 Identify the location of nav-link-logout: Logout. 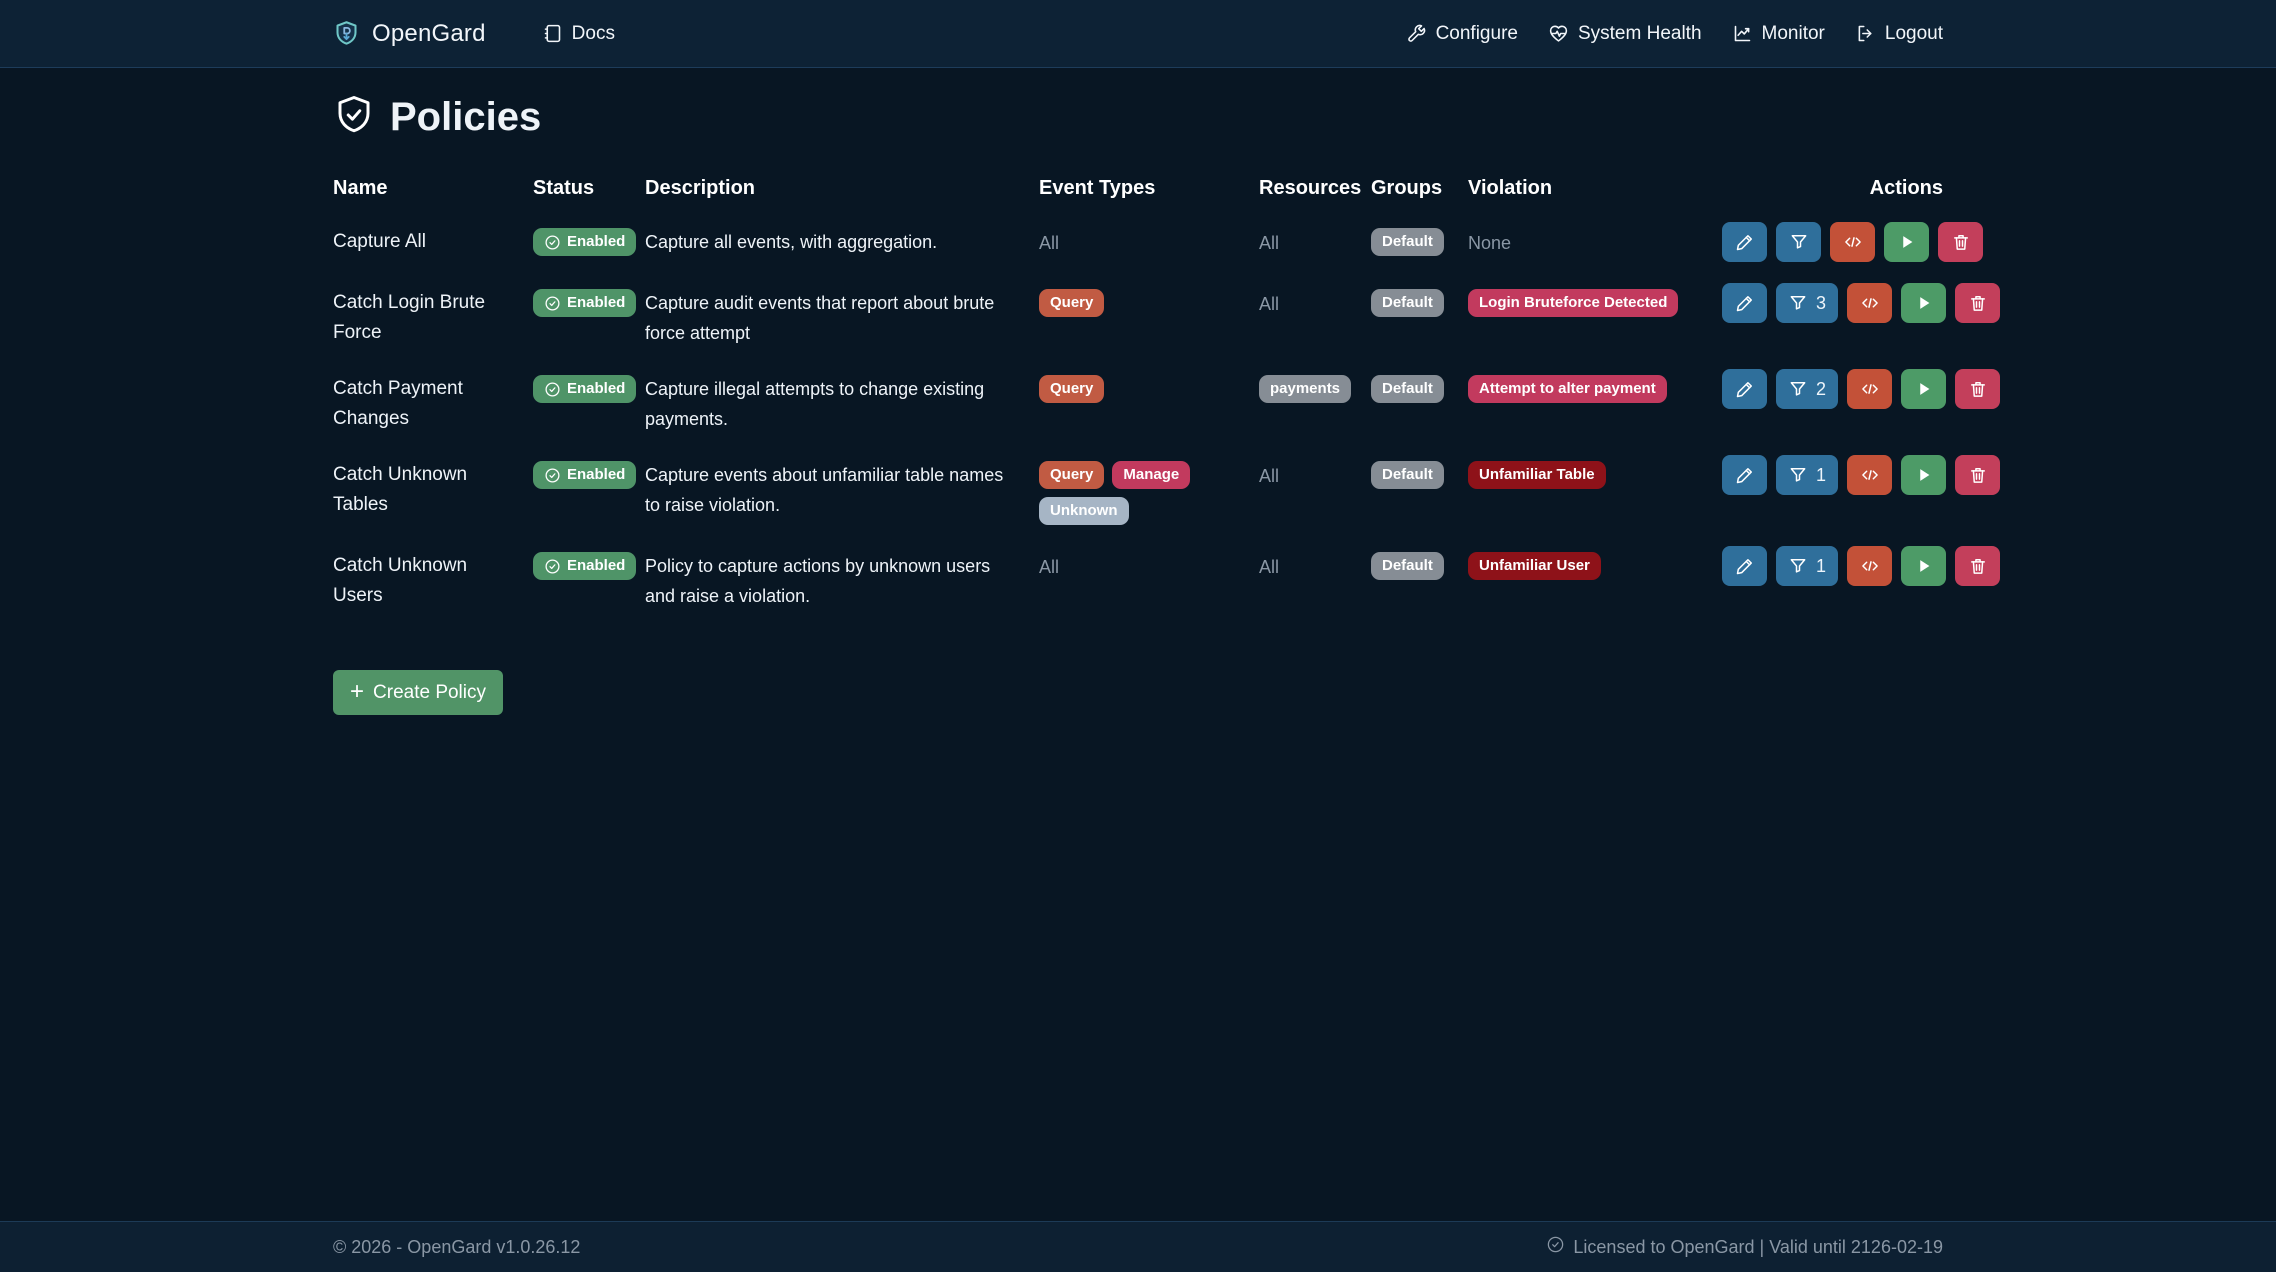
(1899, 34).